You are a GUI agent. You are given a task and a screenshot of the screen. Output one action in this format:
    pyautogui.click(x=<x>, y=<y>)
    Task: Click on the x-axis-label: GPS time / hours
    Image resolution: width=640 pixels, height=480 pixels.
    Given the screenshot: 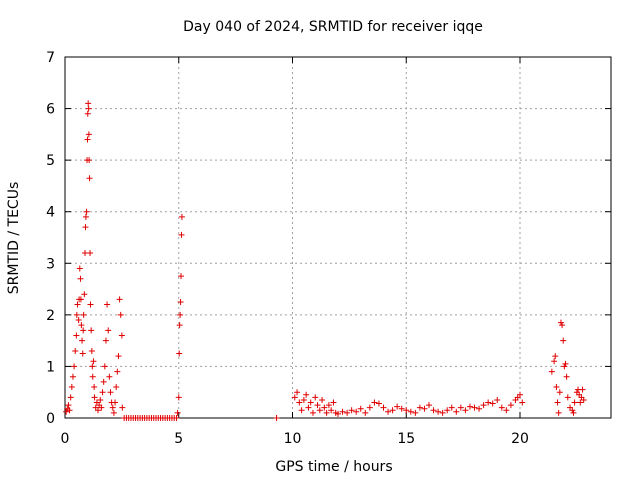 What is the action you would take?
    pyautogui.click(x=333, y=467)
    